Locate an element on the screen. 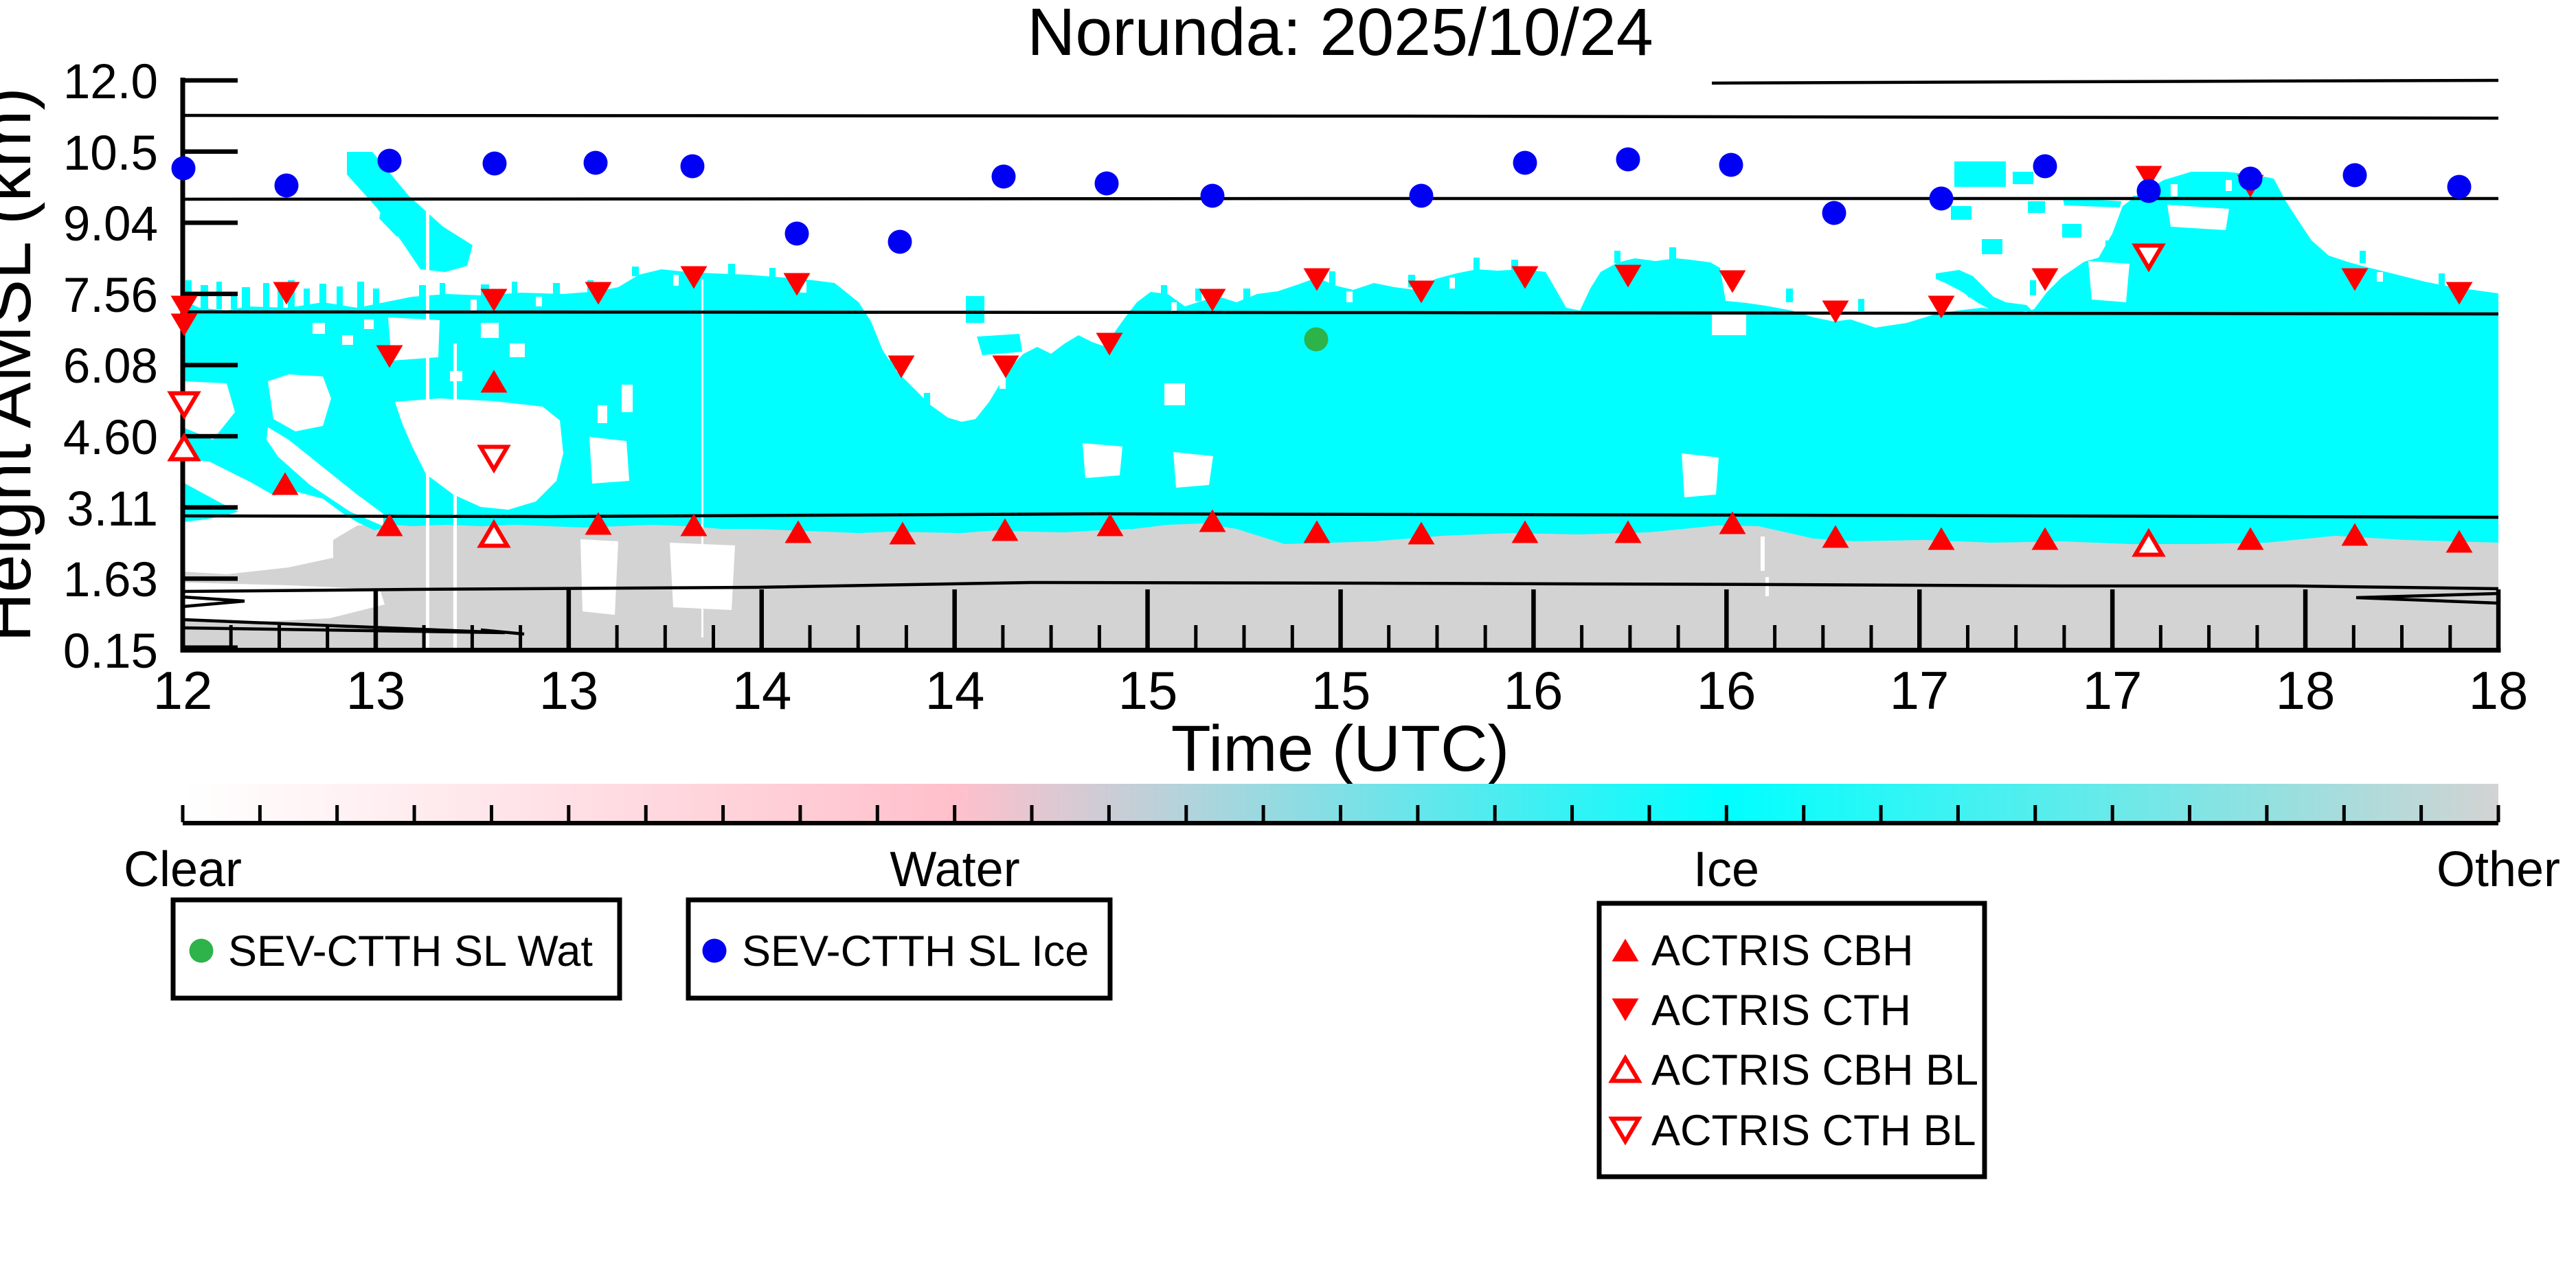 This screenshot has height=1288, width=2576. svg-text: 3.11 is located at coordinates (112, 509).